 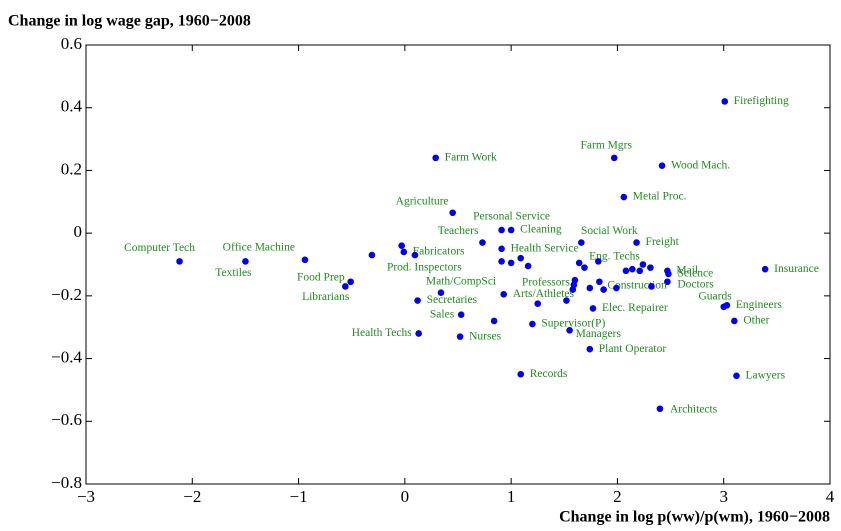 What do you see at coordinates (159, 248) in the screenshot?
I see `point-label: Computer Tech` at bounding box center [159, 248].